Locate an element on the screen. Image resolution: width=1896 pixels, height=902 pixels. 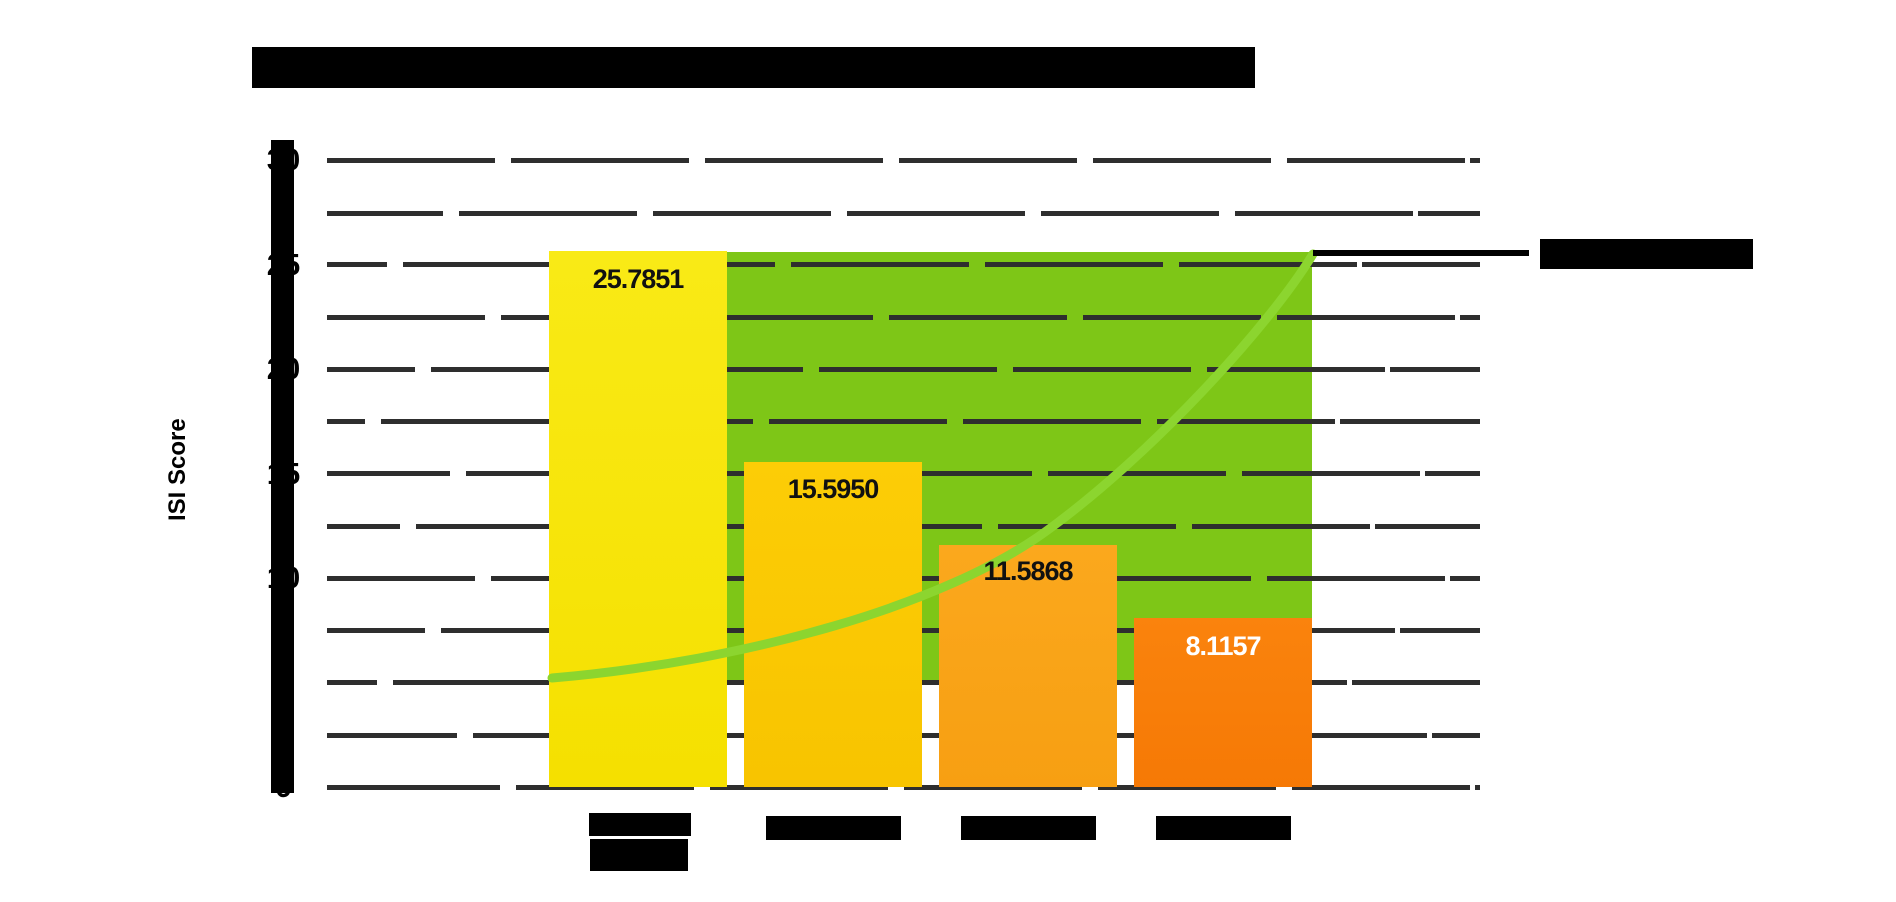
y-axis-title: ISI Score is located at coordinates (177, 470).